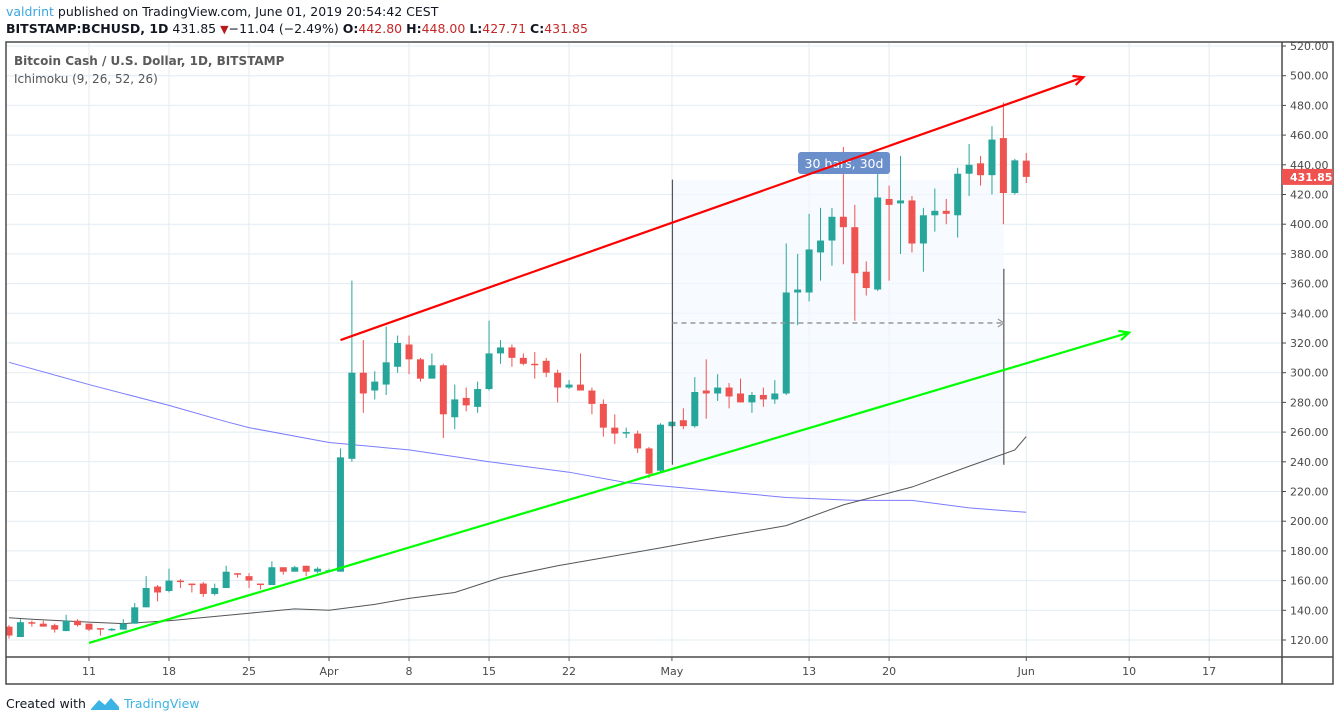 This screenshot has height=721, width=1341. I want to click on y-tick-label: 320.00, so click(1309, 343).